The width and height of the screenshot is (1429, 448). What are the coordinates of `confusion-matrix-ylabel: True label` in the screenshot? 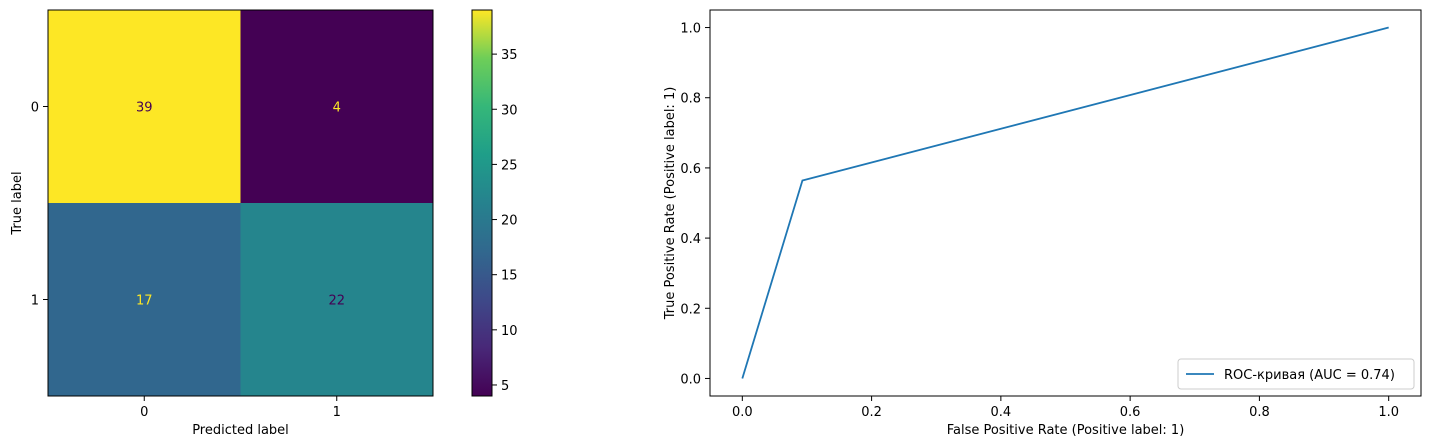 It's located at (17, 203).